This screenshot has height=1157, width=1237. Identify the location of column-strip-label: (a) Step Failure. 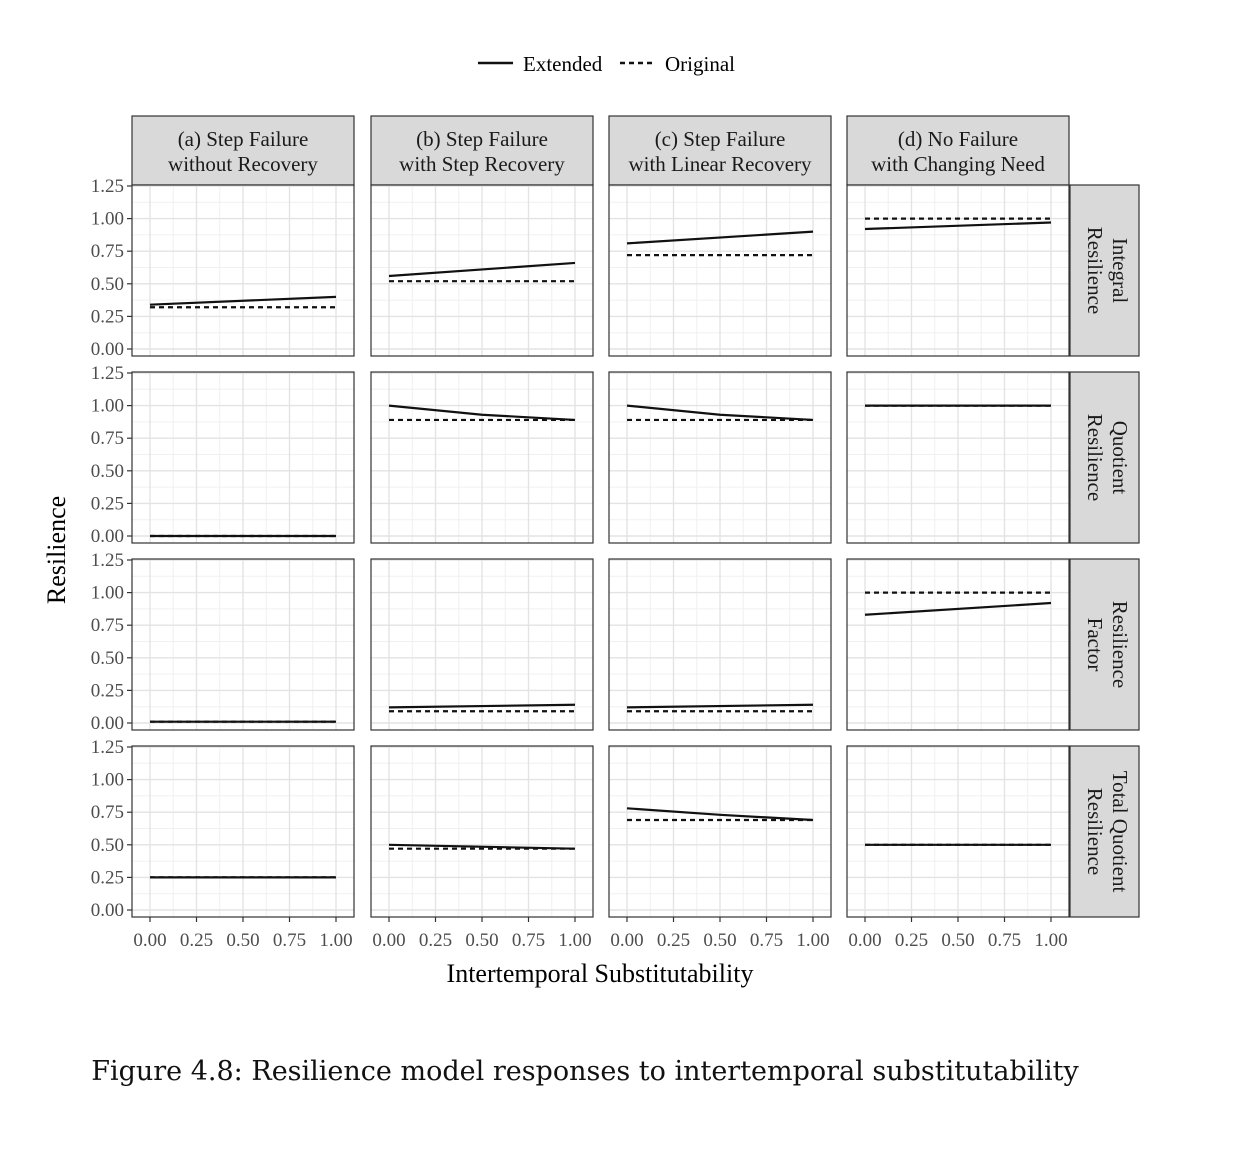
(243, 139).